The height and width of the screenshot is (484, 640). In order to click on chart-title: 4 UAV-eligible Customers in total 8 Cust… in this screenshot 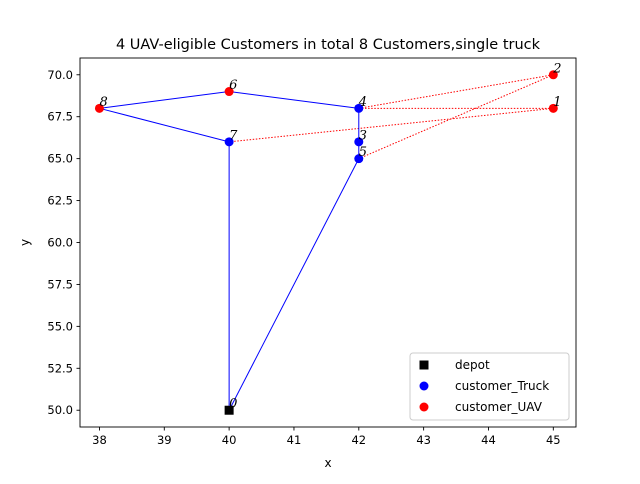, I will do `click(328, 45)`.